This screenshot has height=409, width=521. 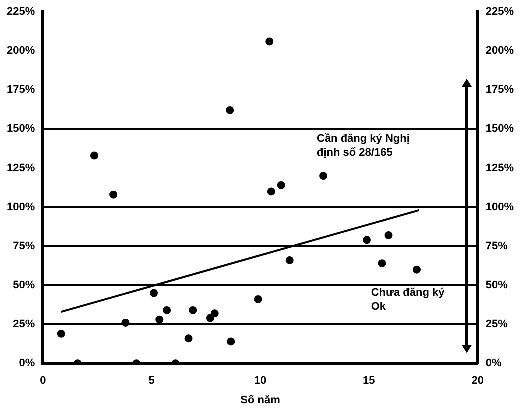 What do you see at coordinates (260, 400) in the screenshot?
I see `x-axis-title: Số năm` at bounding box center [260, 400].